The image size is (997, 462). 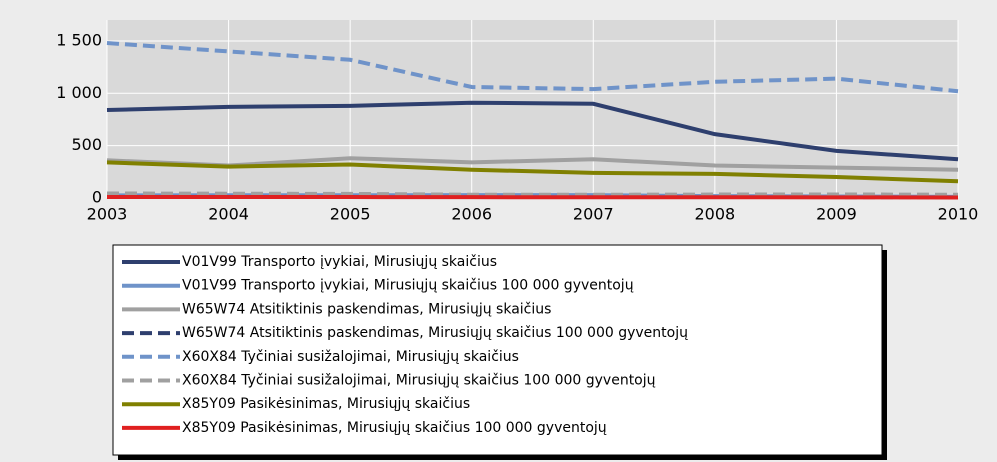 What do you see at coordinates (326, 404) in the screenshot?
I see `legend-label: X85Y09 Pasikėsinimas, Mirusiųjų skaičius` at bounding box center [326, 404].